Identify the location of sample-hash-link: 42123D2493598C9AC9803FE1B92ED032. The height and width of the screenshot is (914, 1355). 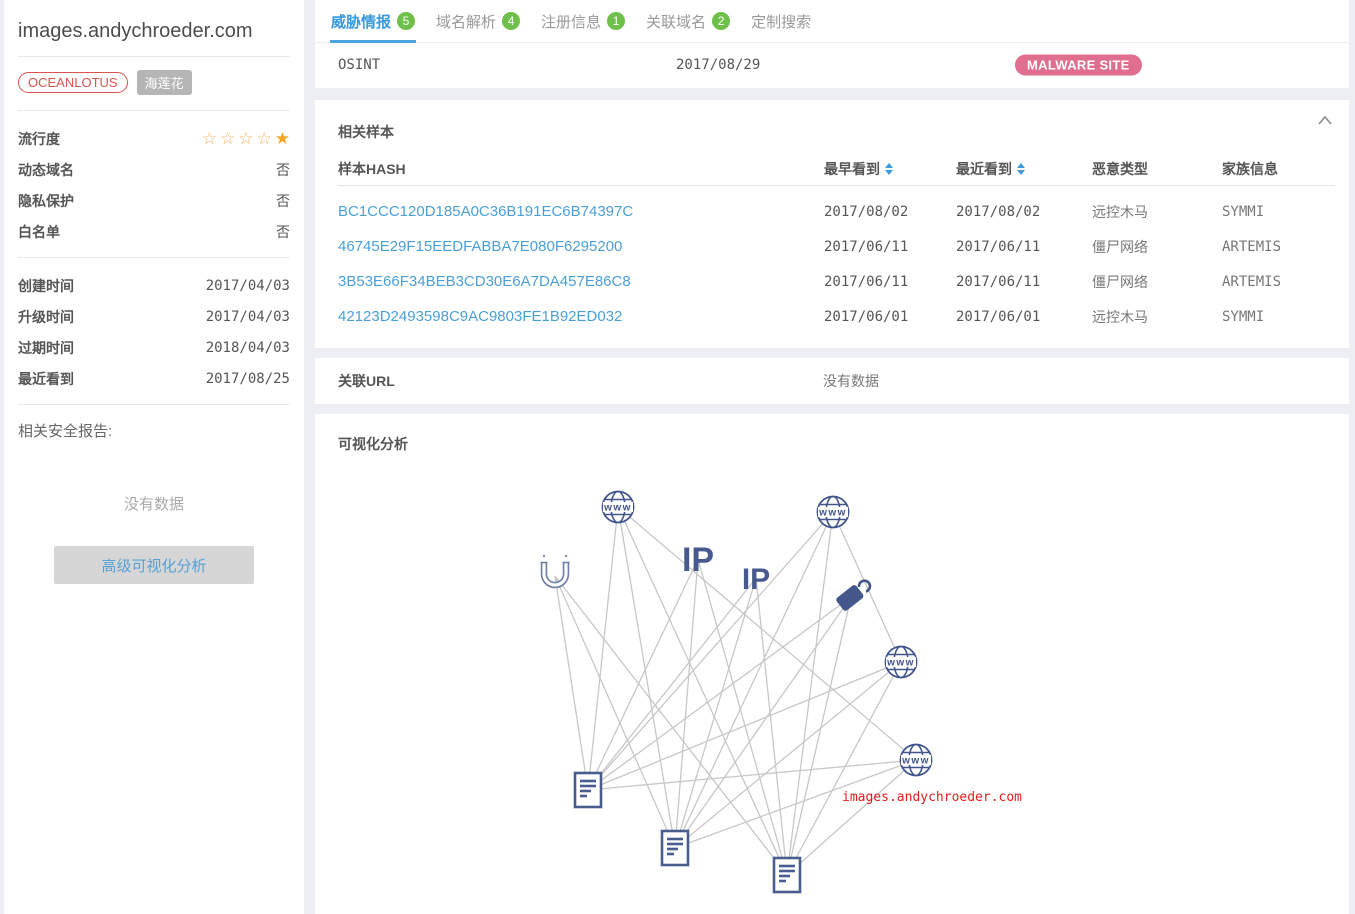
(480, 316).